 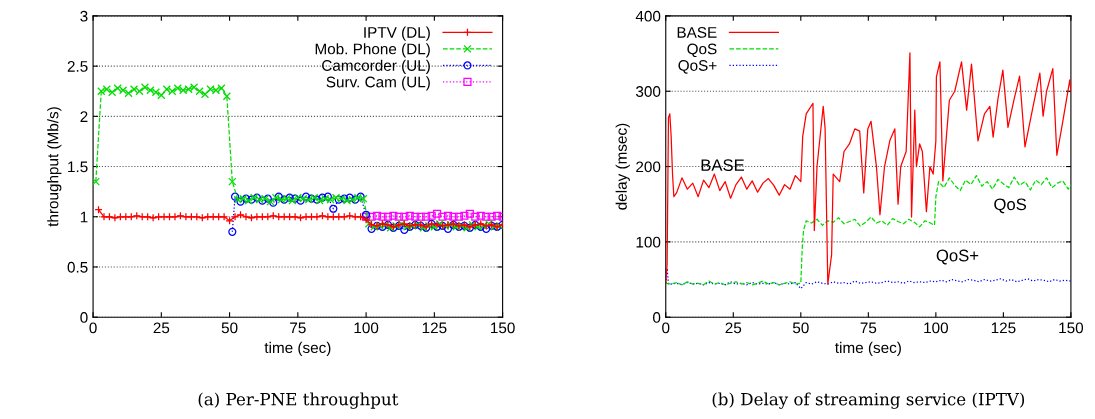 I want to click on annotation: BASE, so click(x=722, y=165).